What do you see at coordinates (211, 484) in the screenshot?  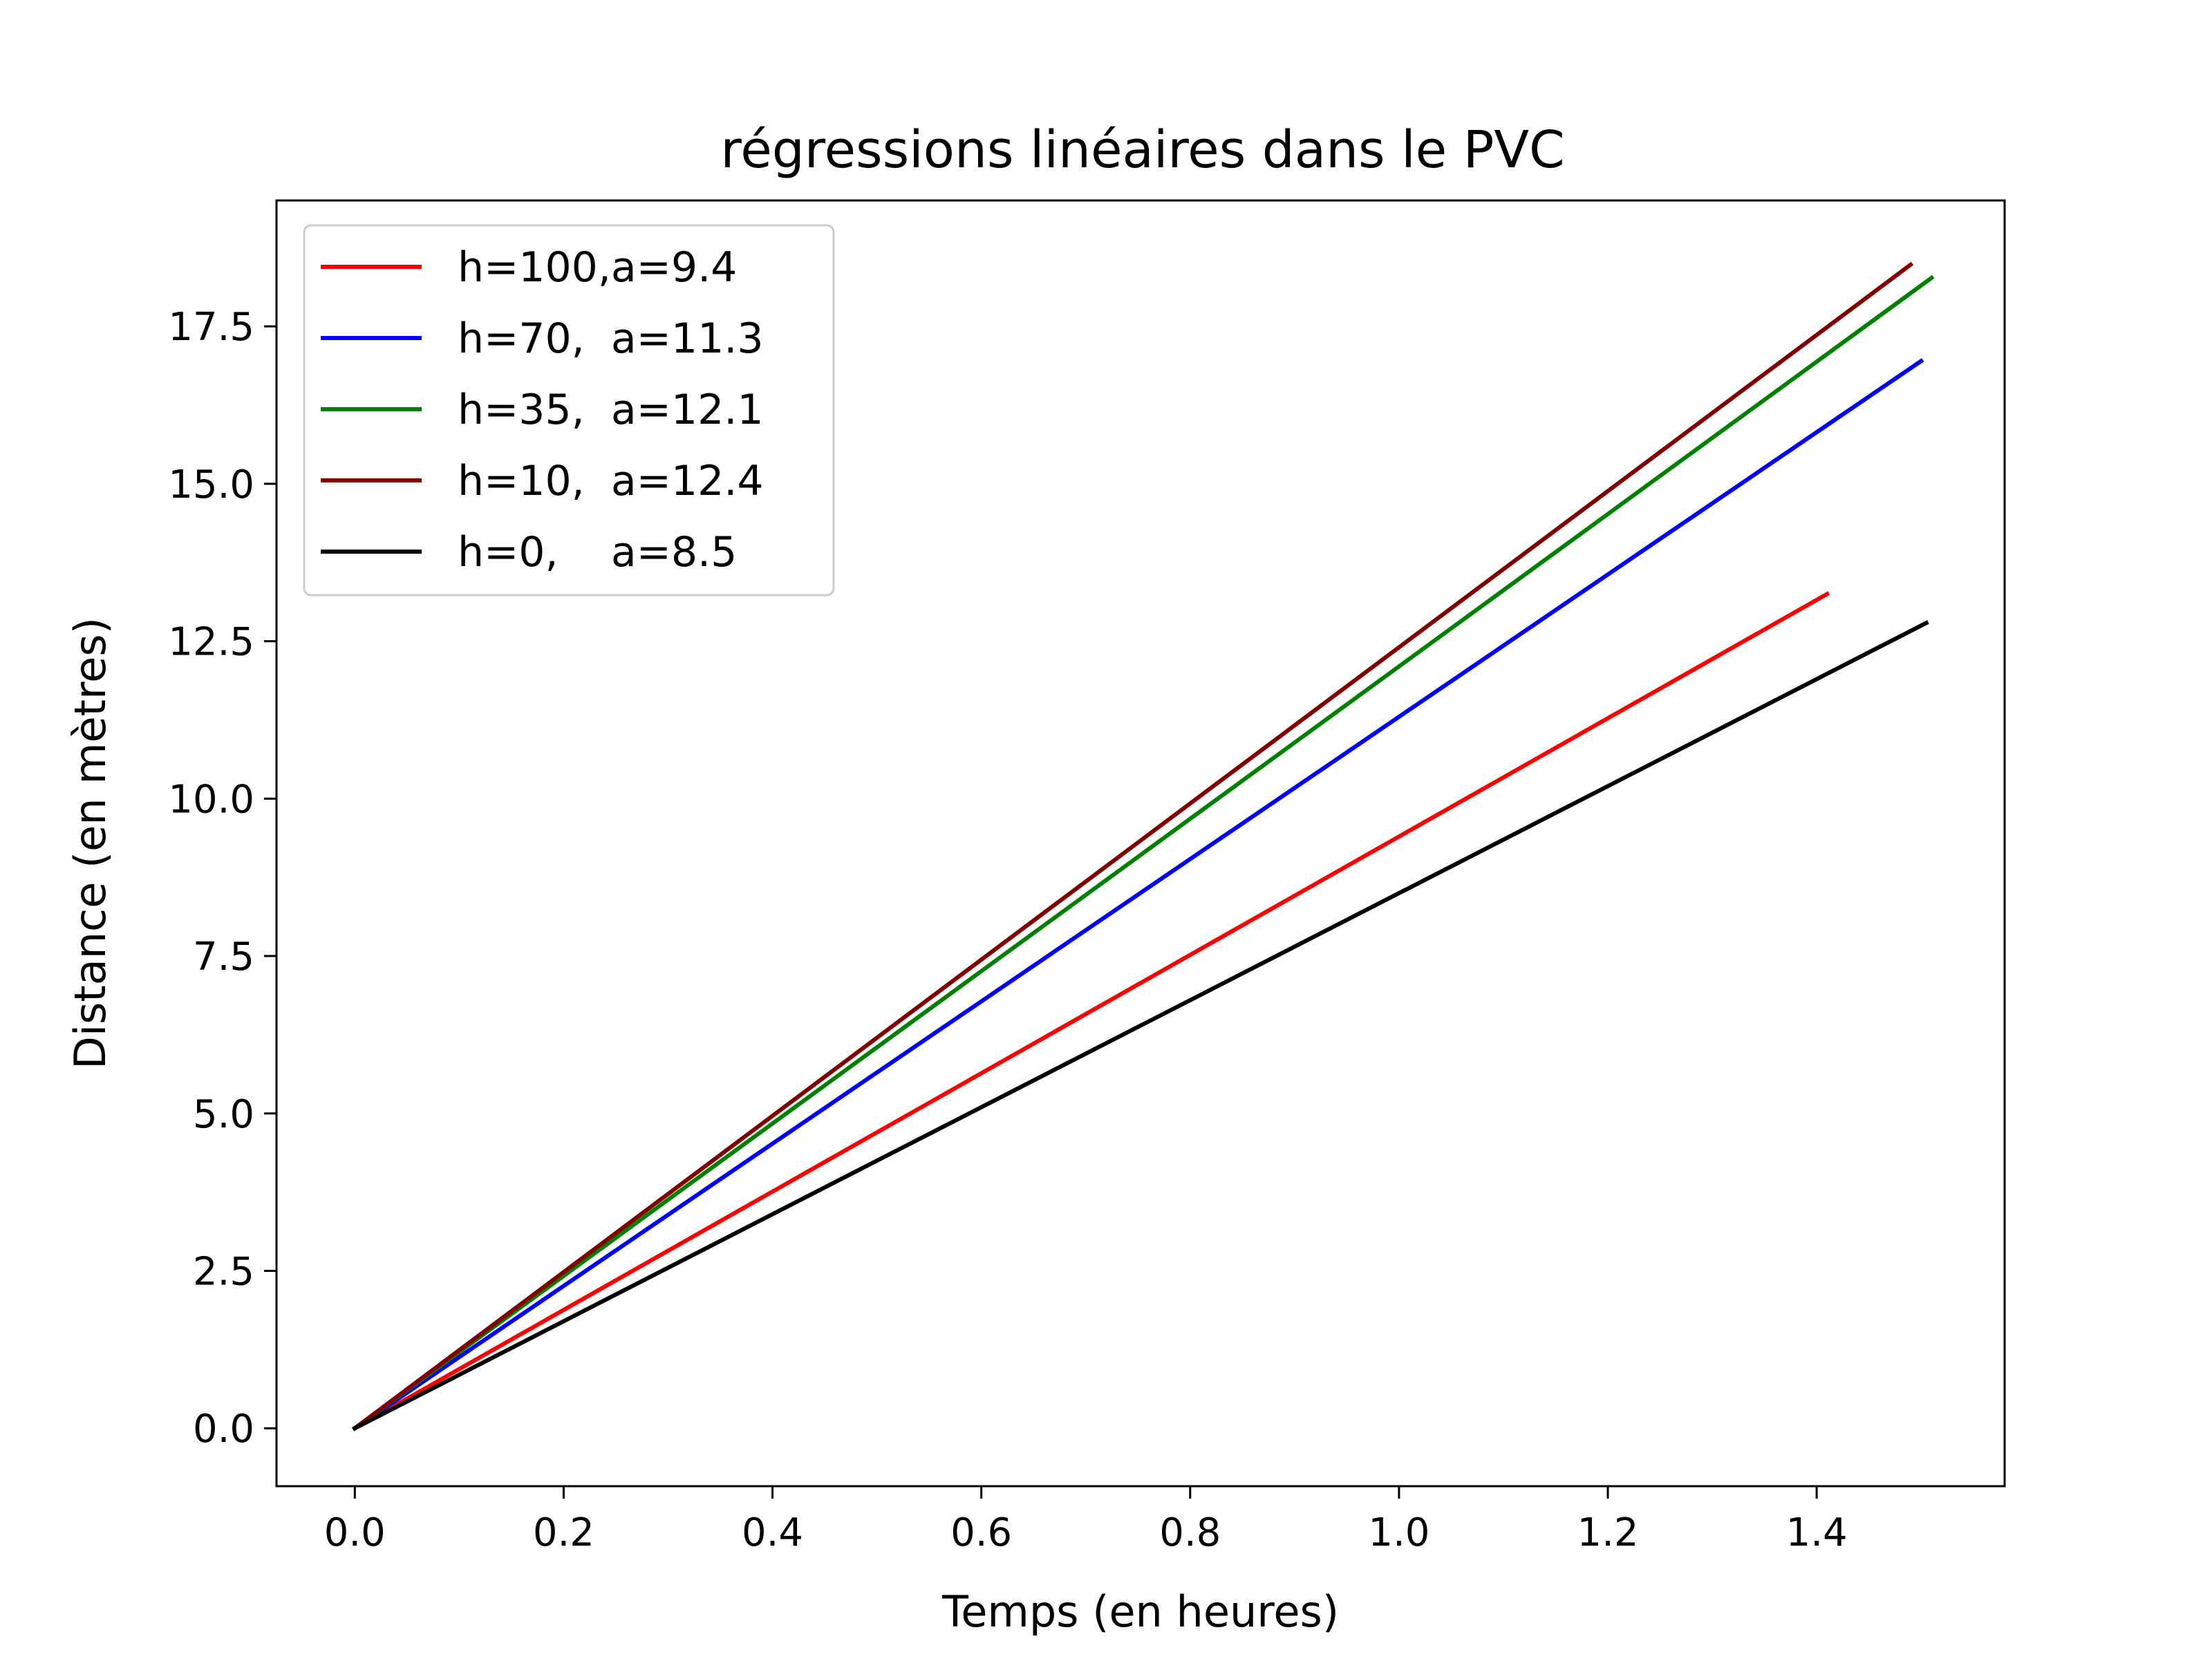 I see `y-tick-label: 15.0` at bounding box center [211, 484].